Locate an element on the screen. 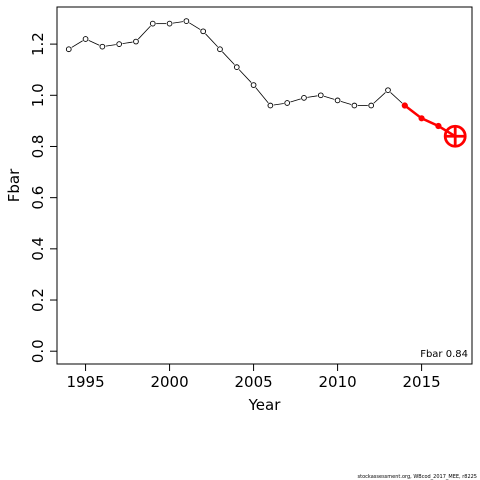 Image resolution: width=480 pixels, height=480 pixels. x-tick-label: 2000 is located at coordinates (169, 382).